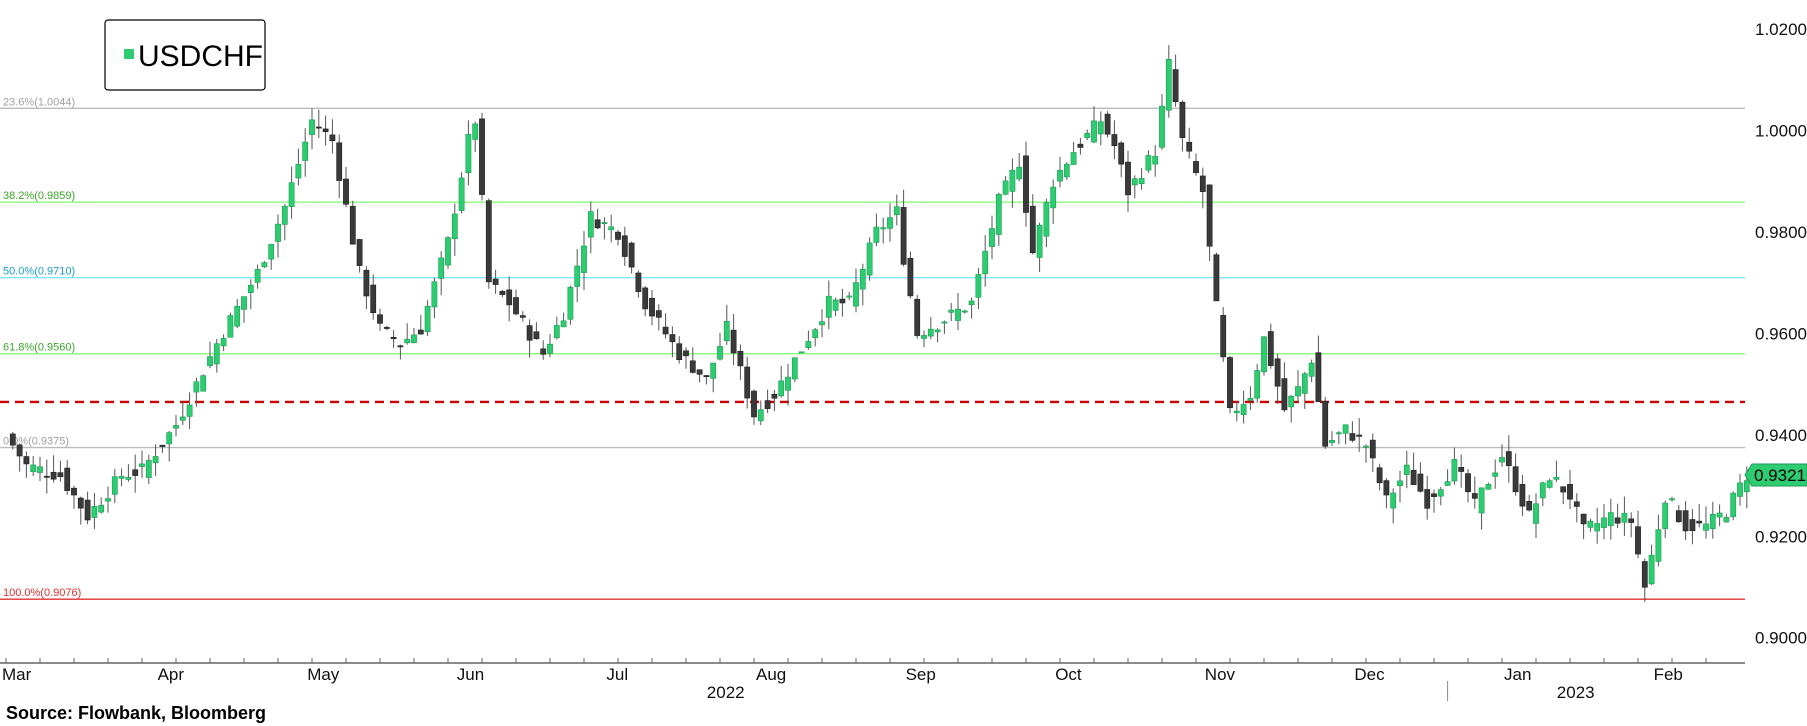 This screenshot has height=726, width=1807. Describe the element at coordinates (1781, 131) in the screenshot. I see `y-tick-label-1: 1.0000` at that location.